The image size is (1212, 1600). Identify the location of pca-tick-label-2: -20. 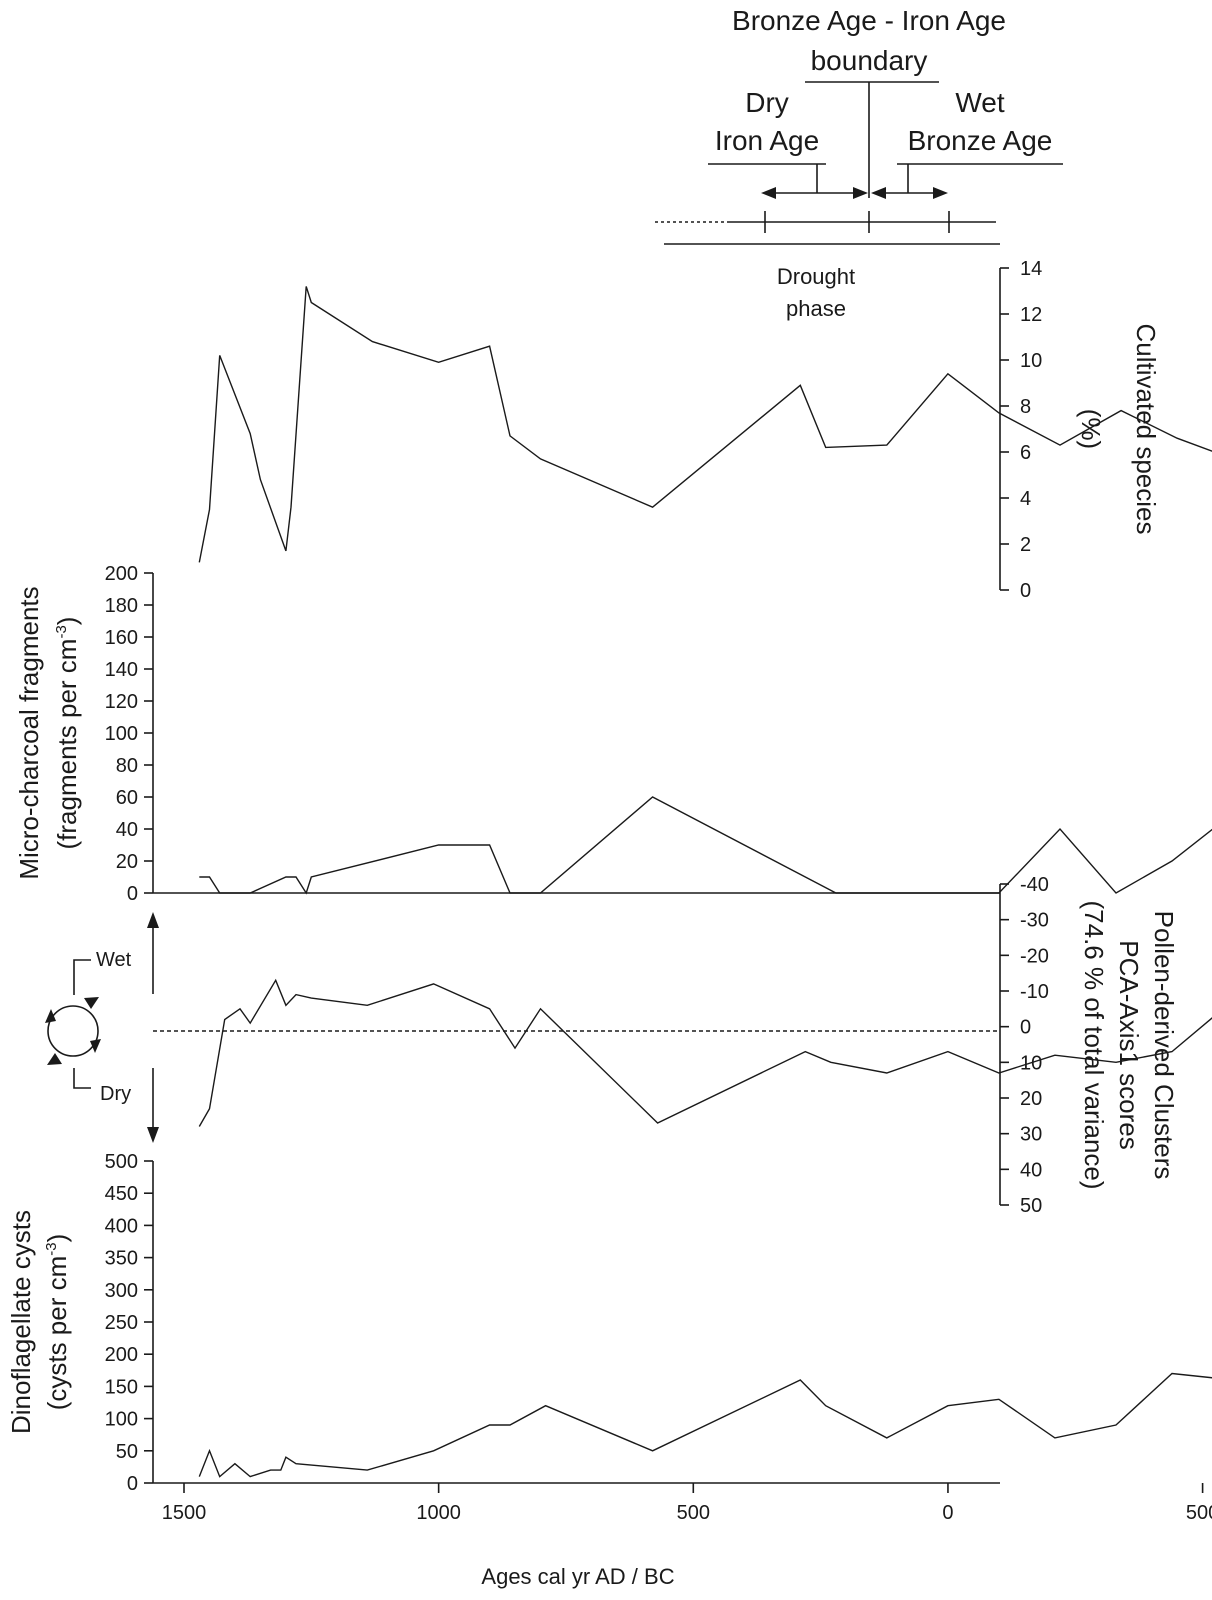
(1034, 956).